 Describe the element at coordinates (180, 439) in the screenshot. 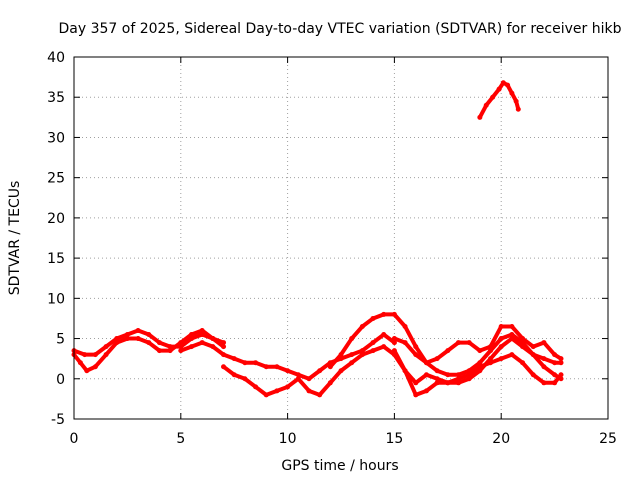

I see `x-tick-label: 5` at that location.